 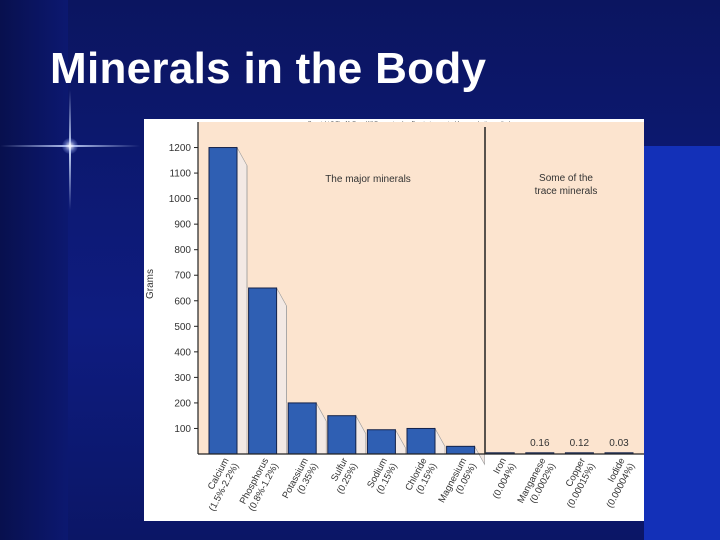 What do you see at coordinates (182, 301) in the screenshot?
I see `y-tick-label: 600` at bounding box center [182, 301].